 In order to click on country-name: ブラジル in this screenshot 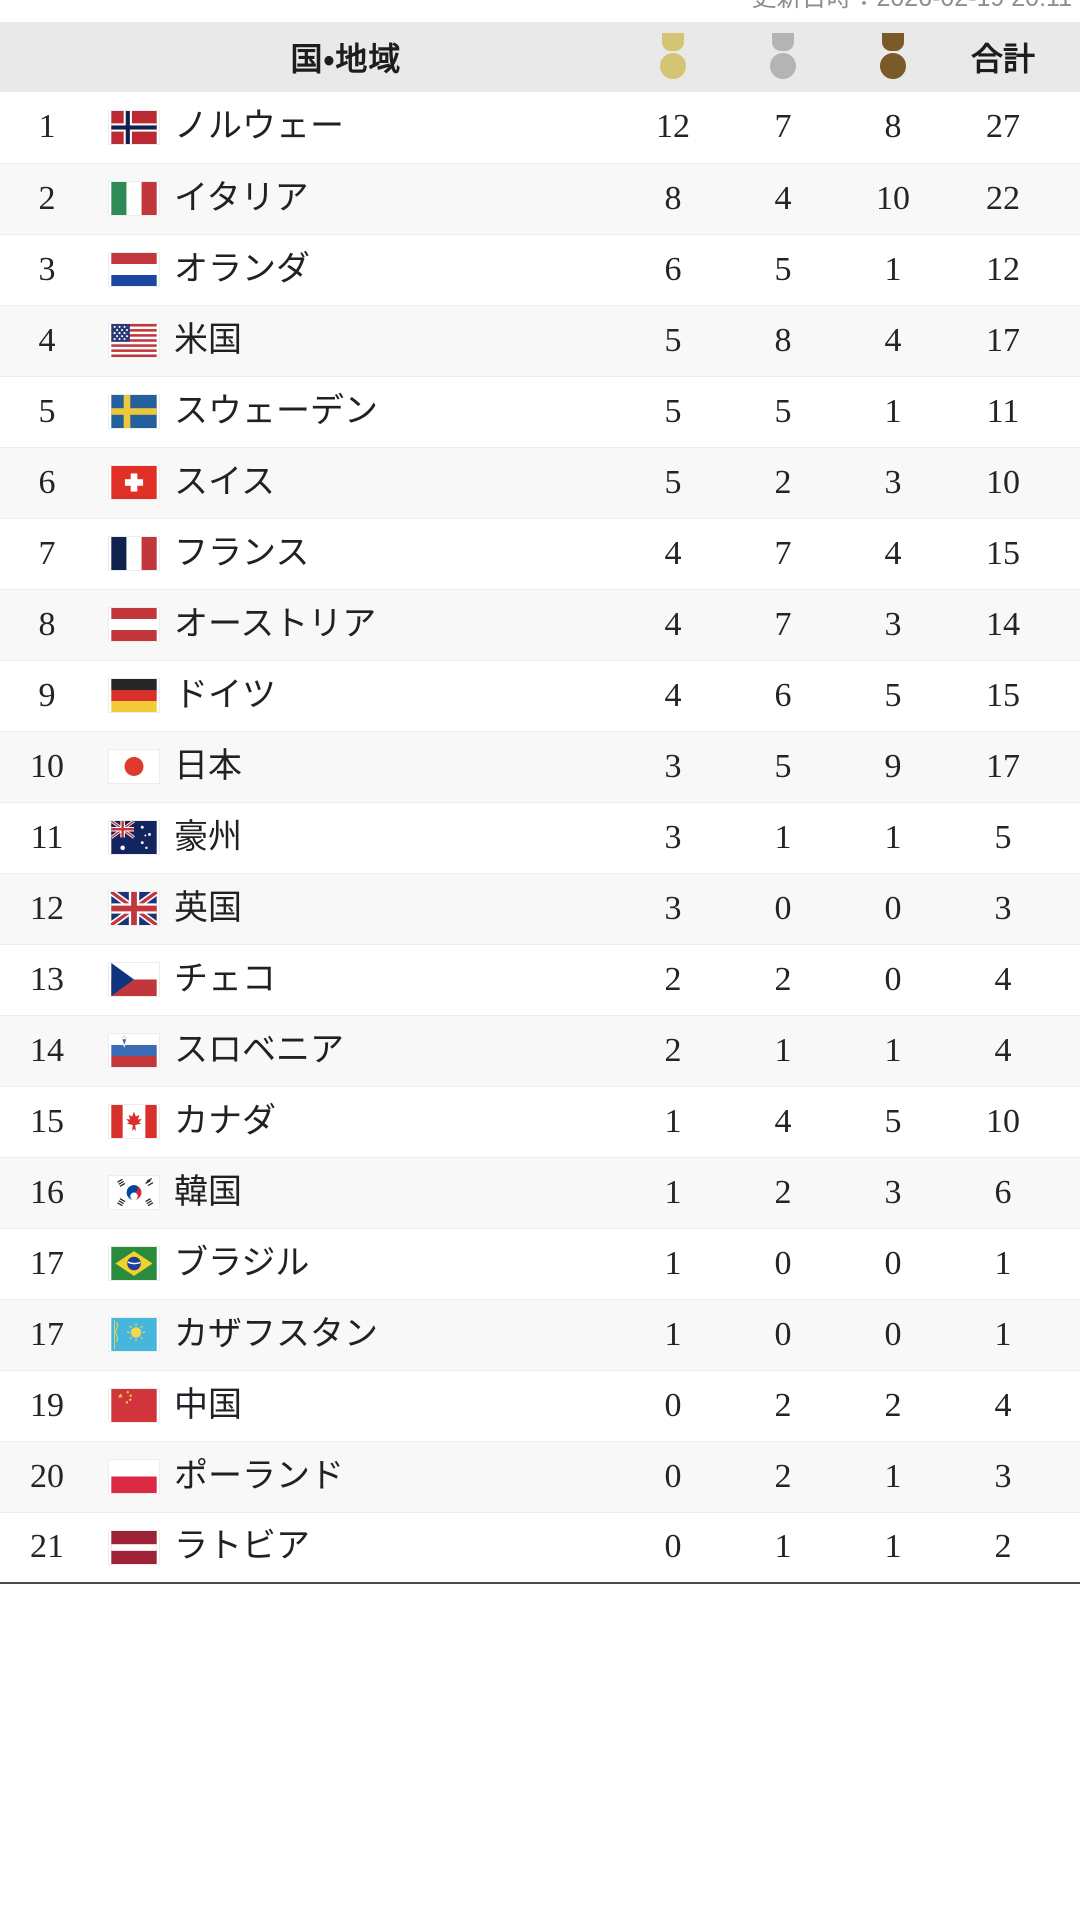, I will do `click(242, 1263)`.